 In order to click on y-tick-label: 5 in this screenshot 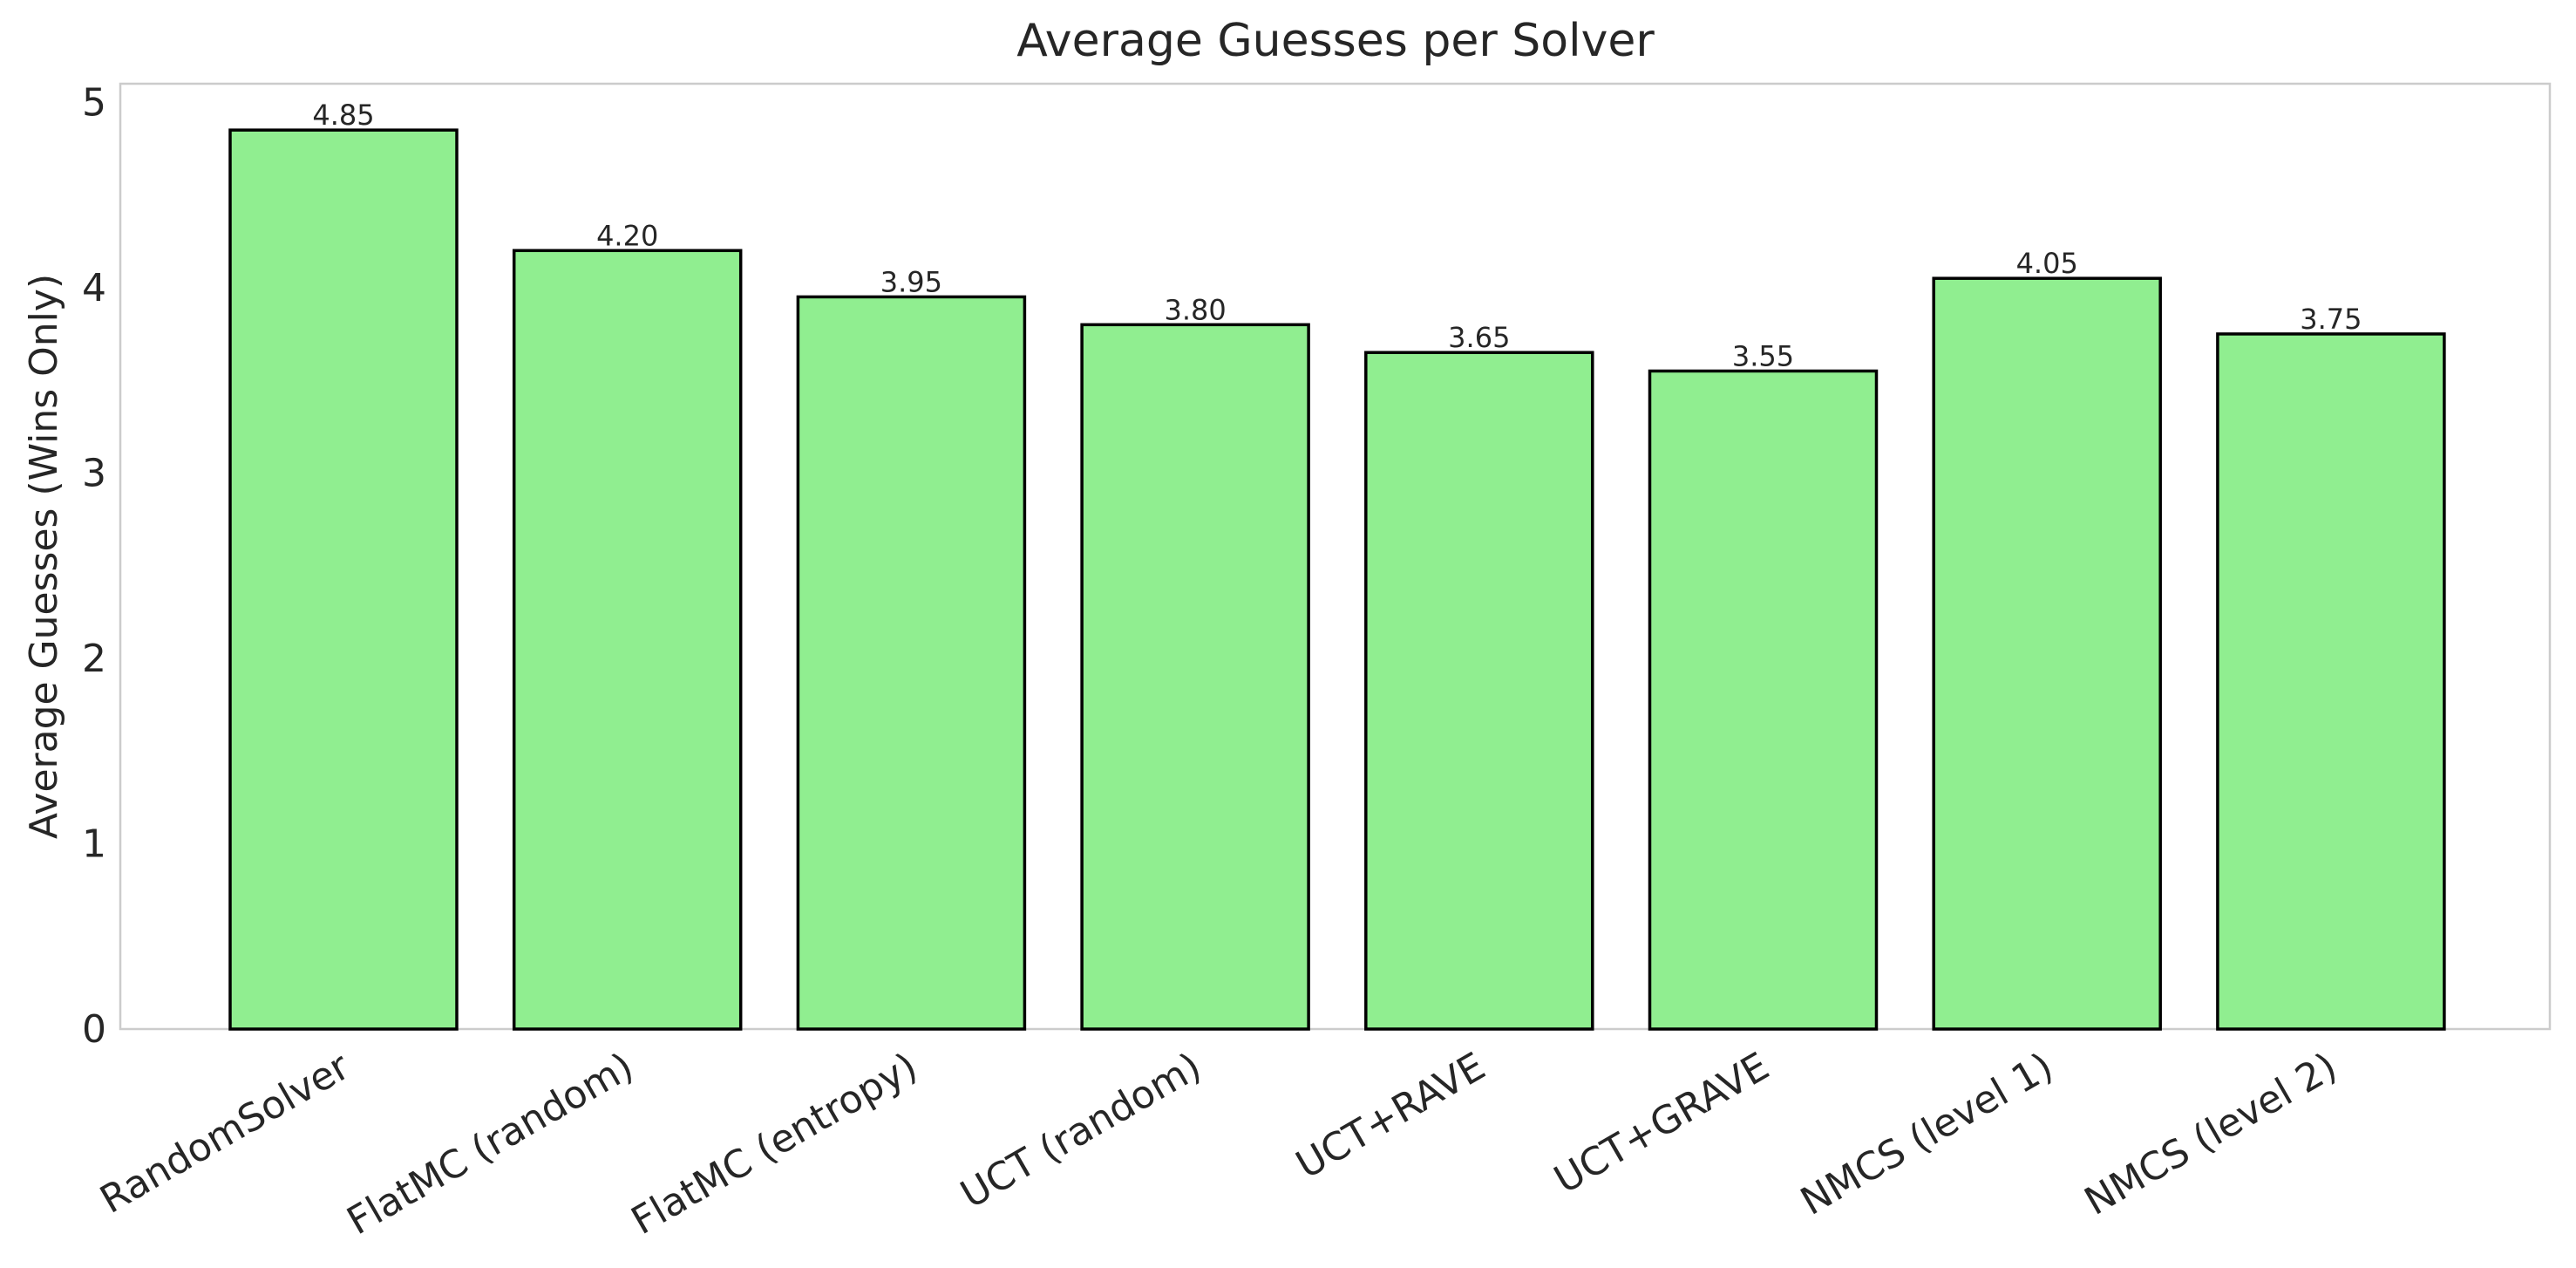, I will do `click(94, 102)`.